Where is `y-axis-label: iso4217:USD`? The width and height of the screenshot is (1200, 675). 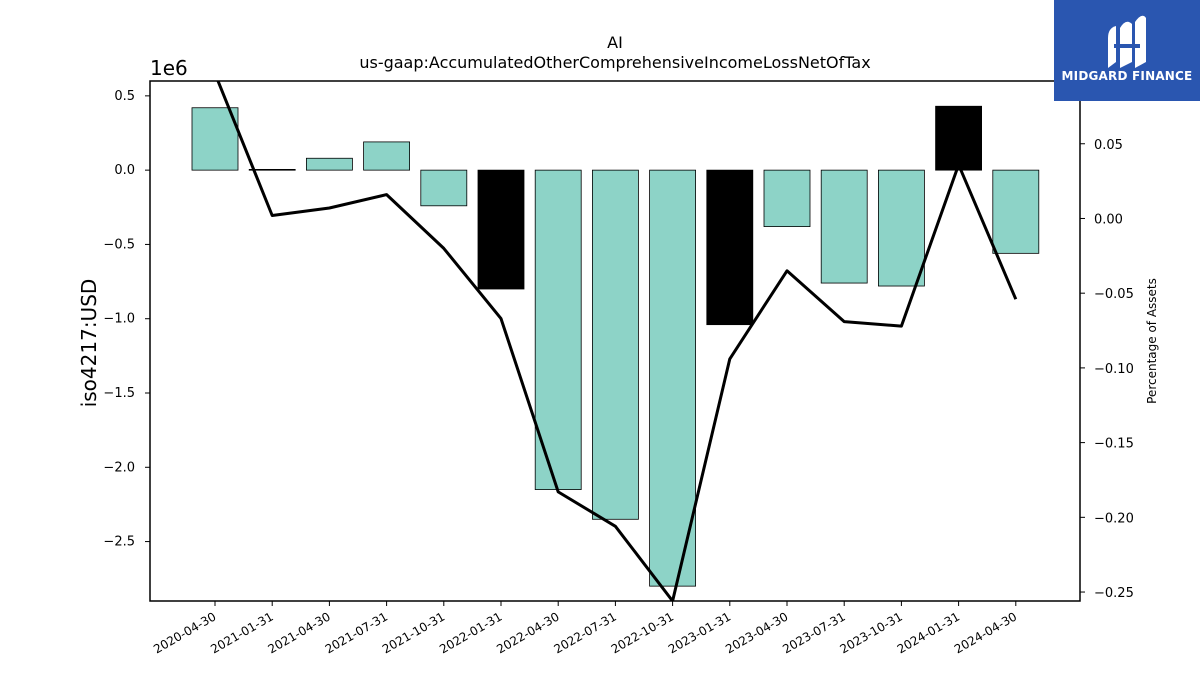 y-axis-label: iso4217:USD is located at coordinates (89, 343).